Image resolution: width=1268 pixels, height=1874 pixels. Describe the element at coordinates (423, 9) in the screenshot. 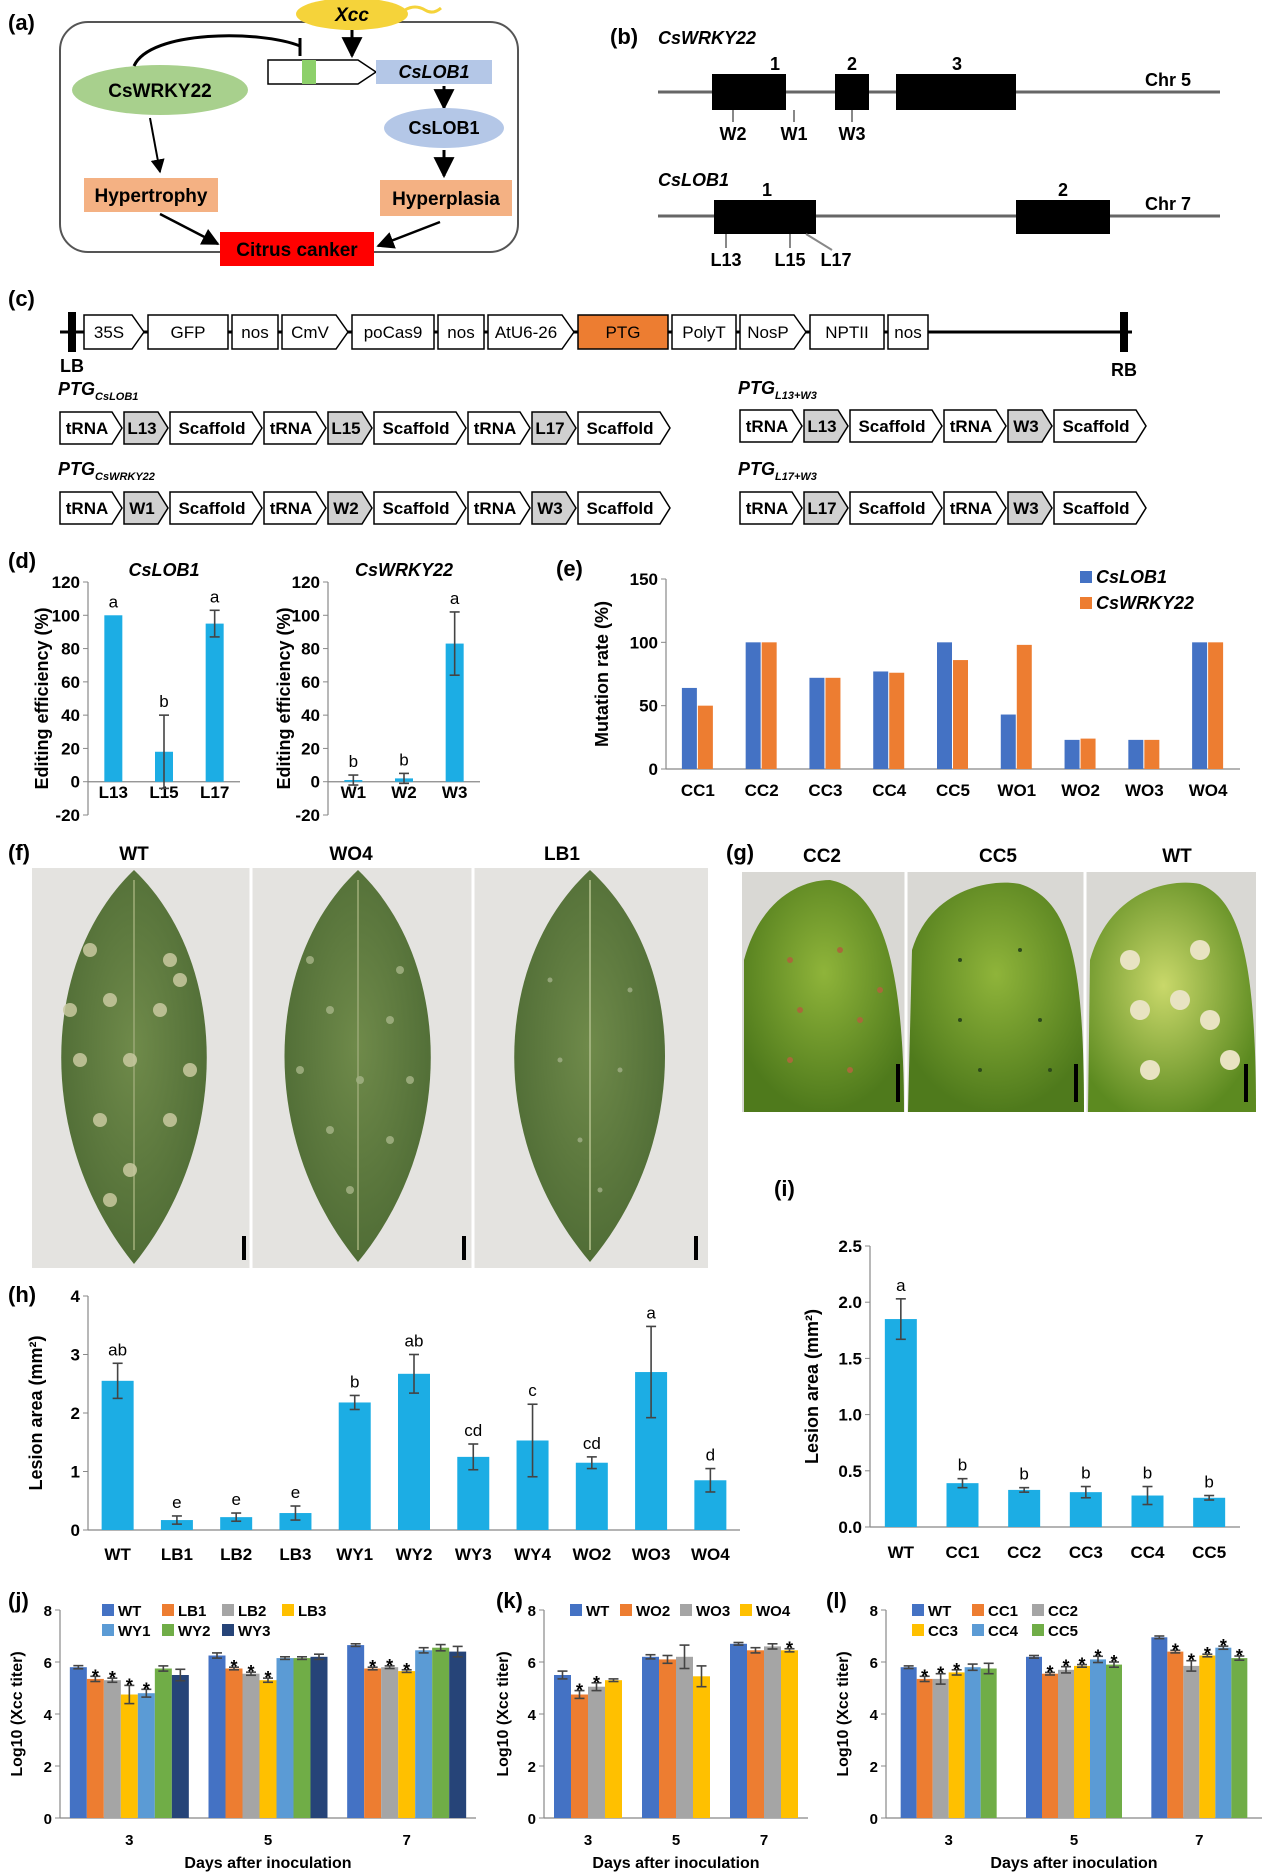

I see `xcc-flagellum` at that location.